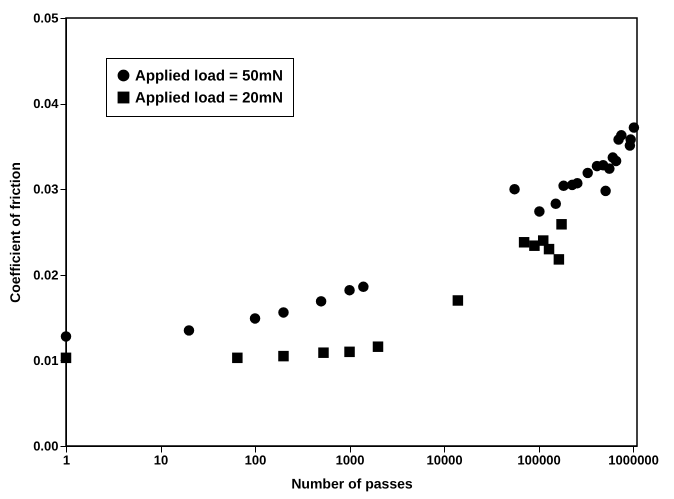  What do you see at coordinates (161, 460) in the screenshot?
I see `x-tick-label: 10` at bounding box center [161, 460].